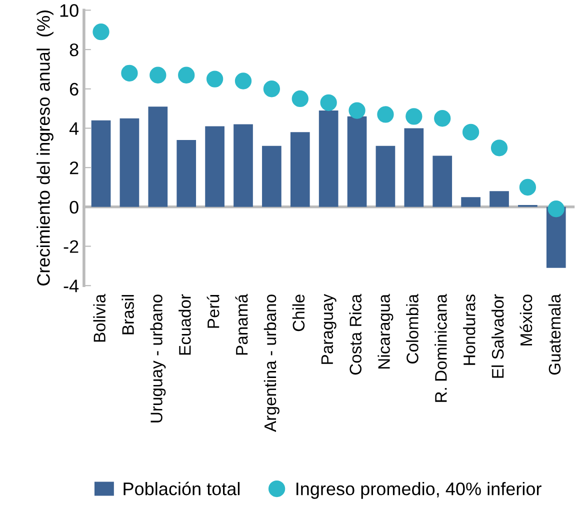 Image resolution: width=579 pixels, height=510 pixels. What do you see at coordinates (419, 490) in the screenshot?
I see `legend-label: Ingreso promedio, 40% inferior` at bounding box center [419, 490].